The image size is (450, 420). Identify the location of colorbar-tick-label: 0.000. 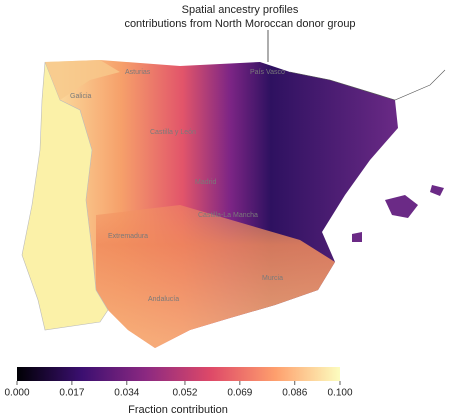
(16, 393).